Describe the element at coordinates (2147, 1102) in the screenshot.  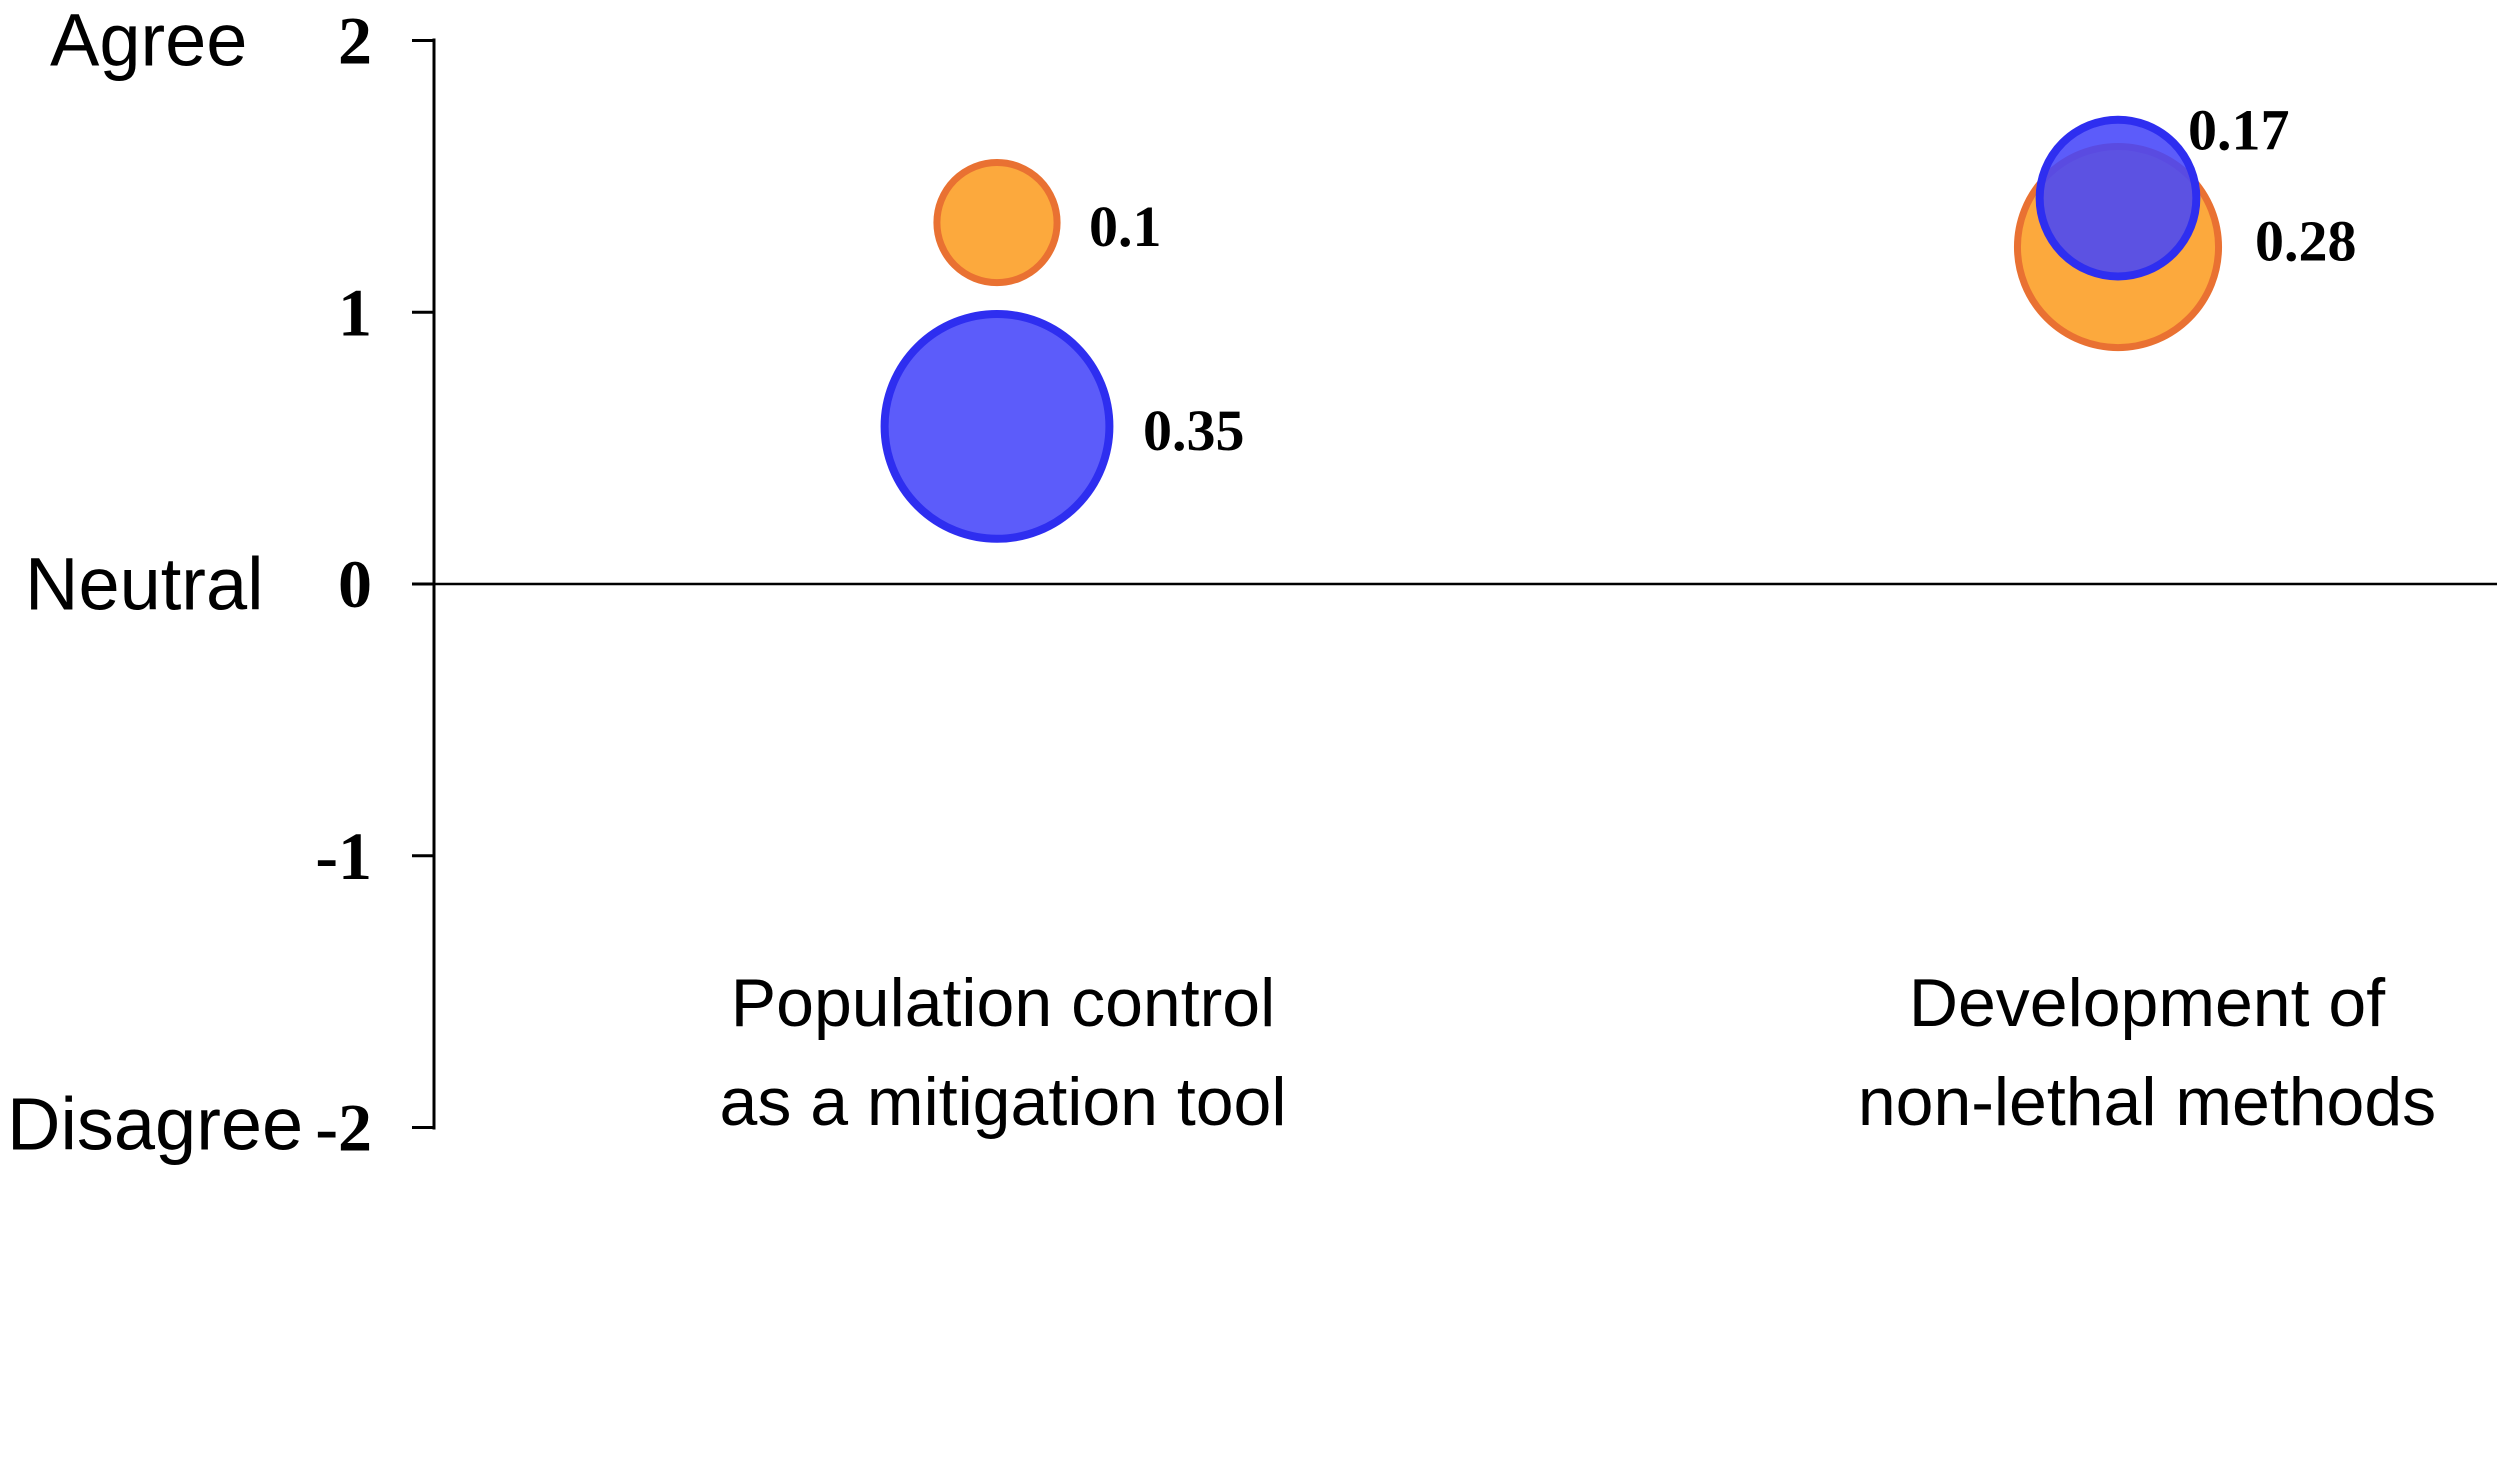
I see `category-label-line: non-lethal methods` at that location.